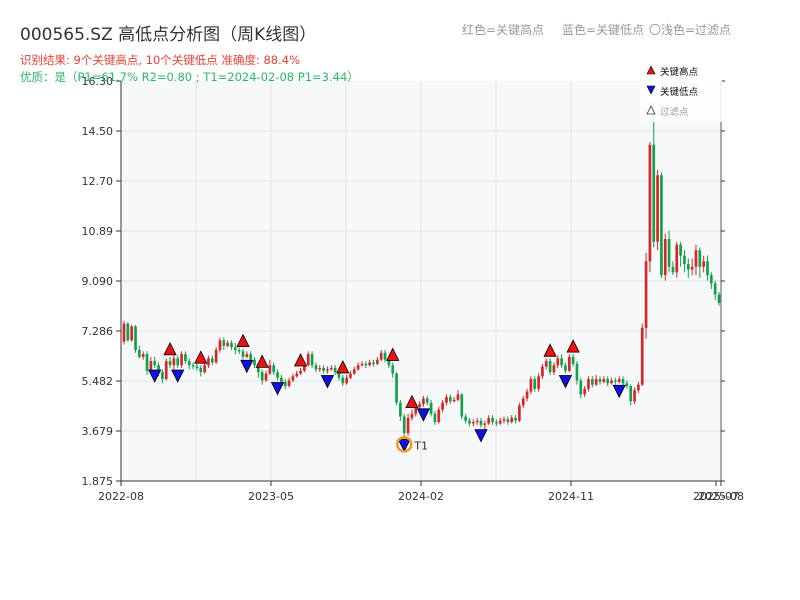  I want to click on legend-filtered-symbol, so click(651, 110).